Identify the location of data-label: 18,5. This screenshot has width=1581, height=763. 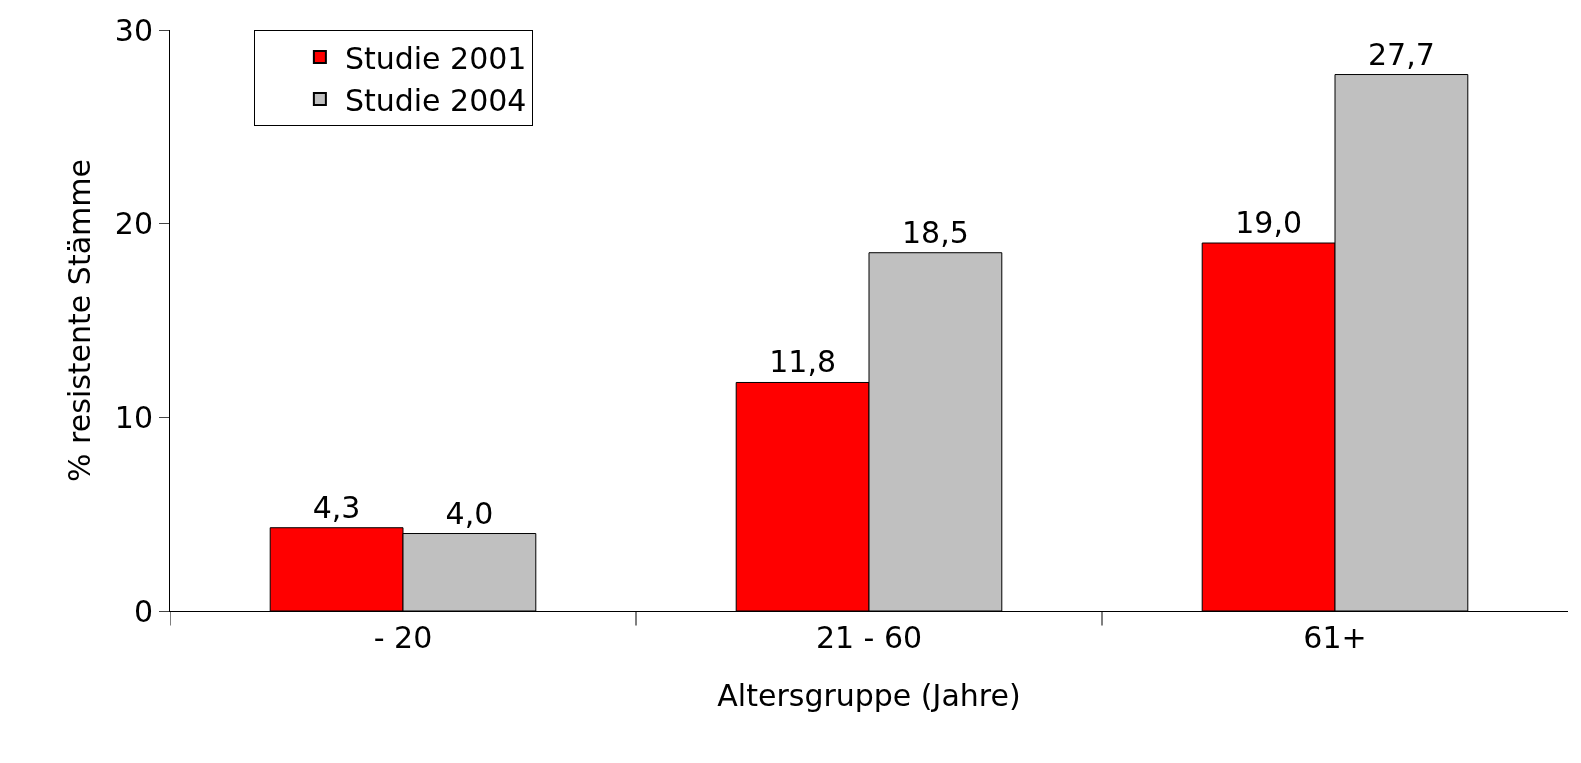
(935, 232).